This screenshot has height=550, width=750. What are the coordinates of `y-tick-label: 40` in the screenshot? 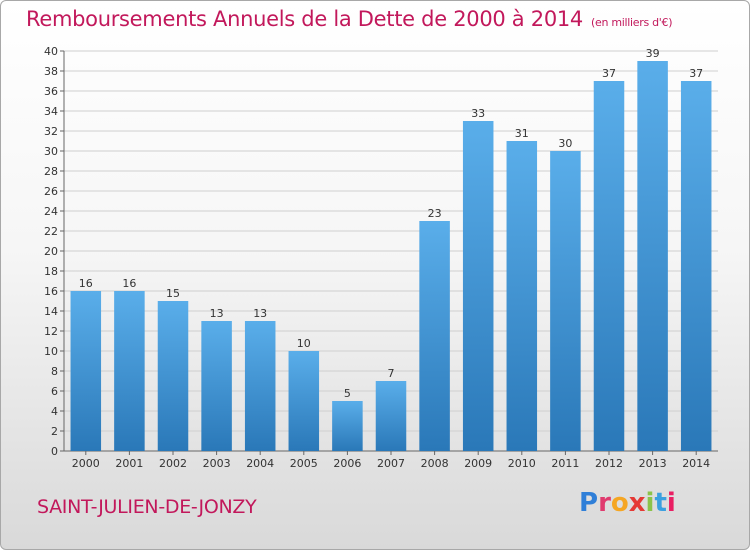 It's located at (51, 51).